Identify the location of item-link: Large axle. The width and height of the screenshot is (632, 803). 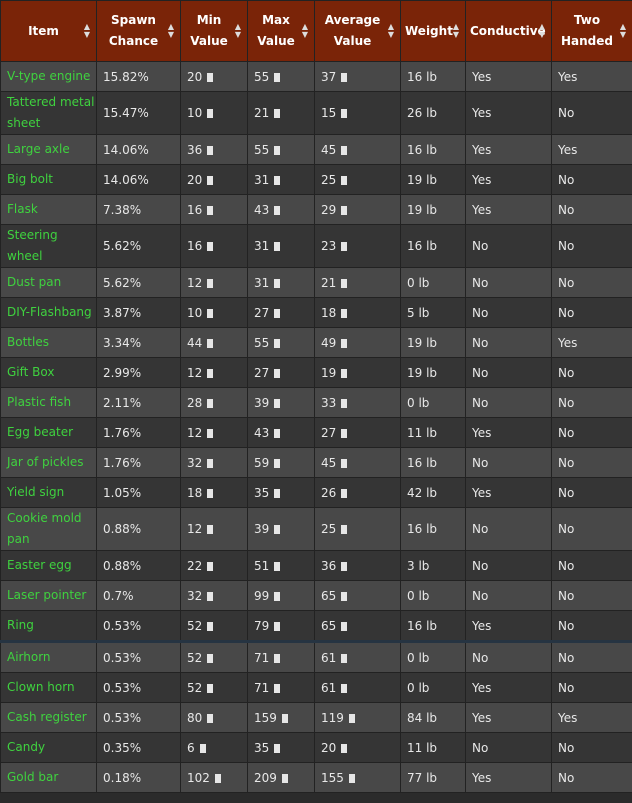
(38, 149).